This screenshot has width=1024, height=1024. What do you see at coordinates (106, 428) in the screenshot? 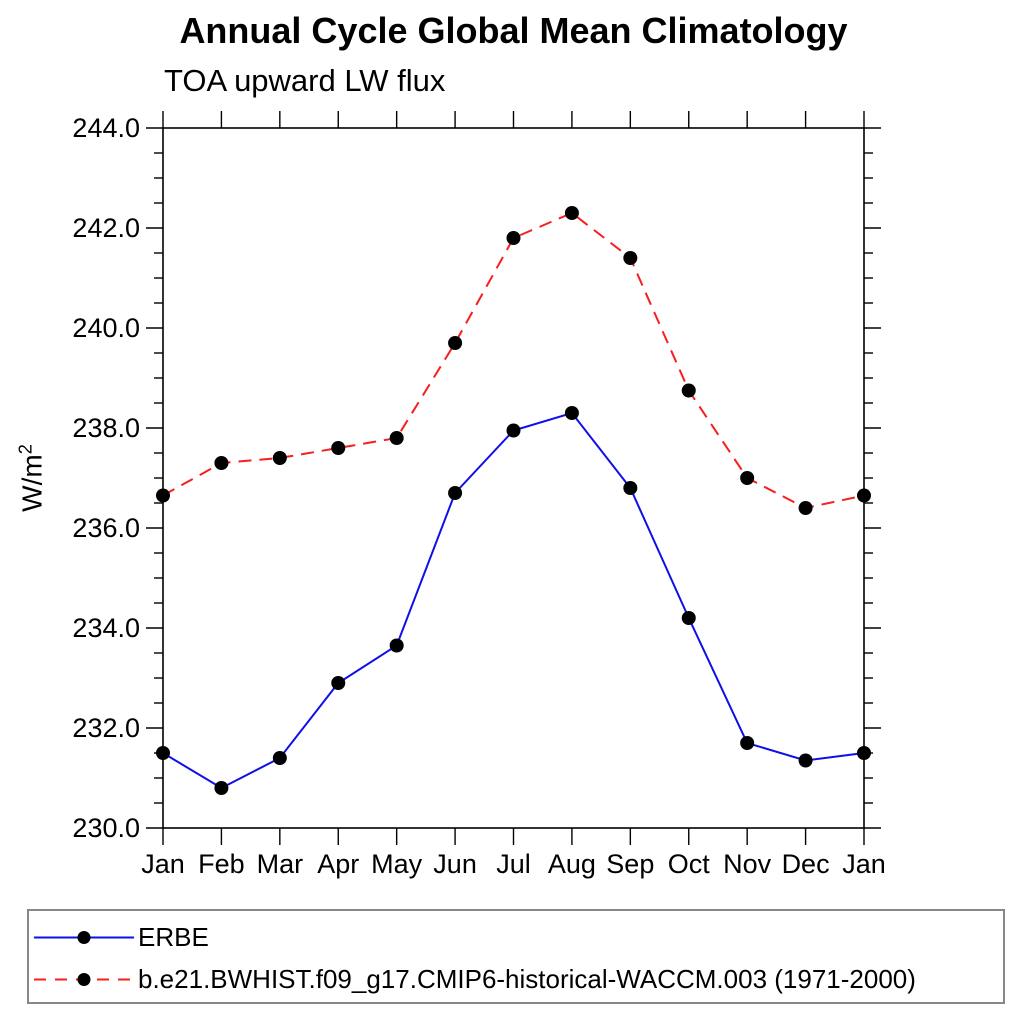
I see `y-tick-label: 238.0` at bounding box center [106, 428].